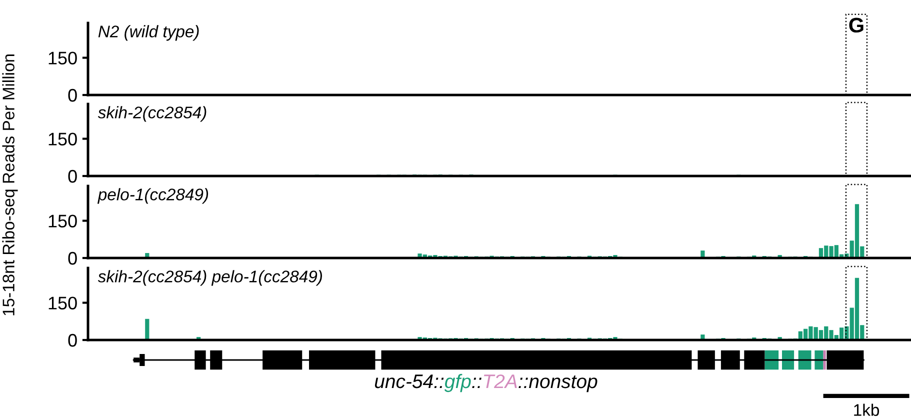 The width and height of the screenshot is (911, 420). What do you see at coordinates (152, 114) in the screenshot?
I see `chart-title: skih-2(cc2854)` at bounding box center [152, 114].